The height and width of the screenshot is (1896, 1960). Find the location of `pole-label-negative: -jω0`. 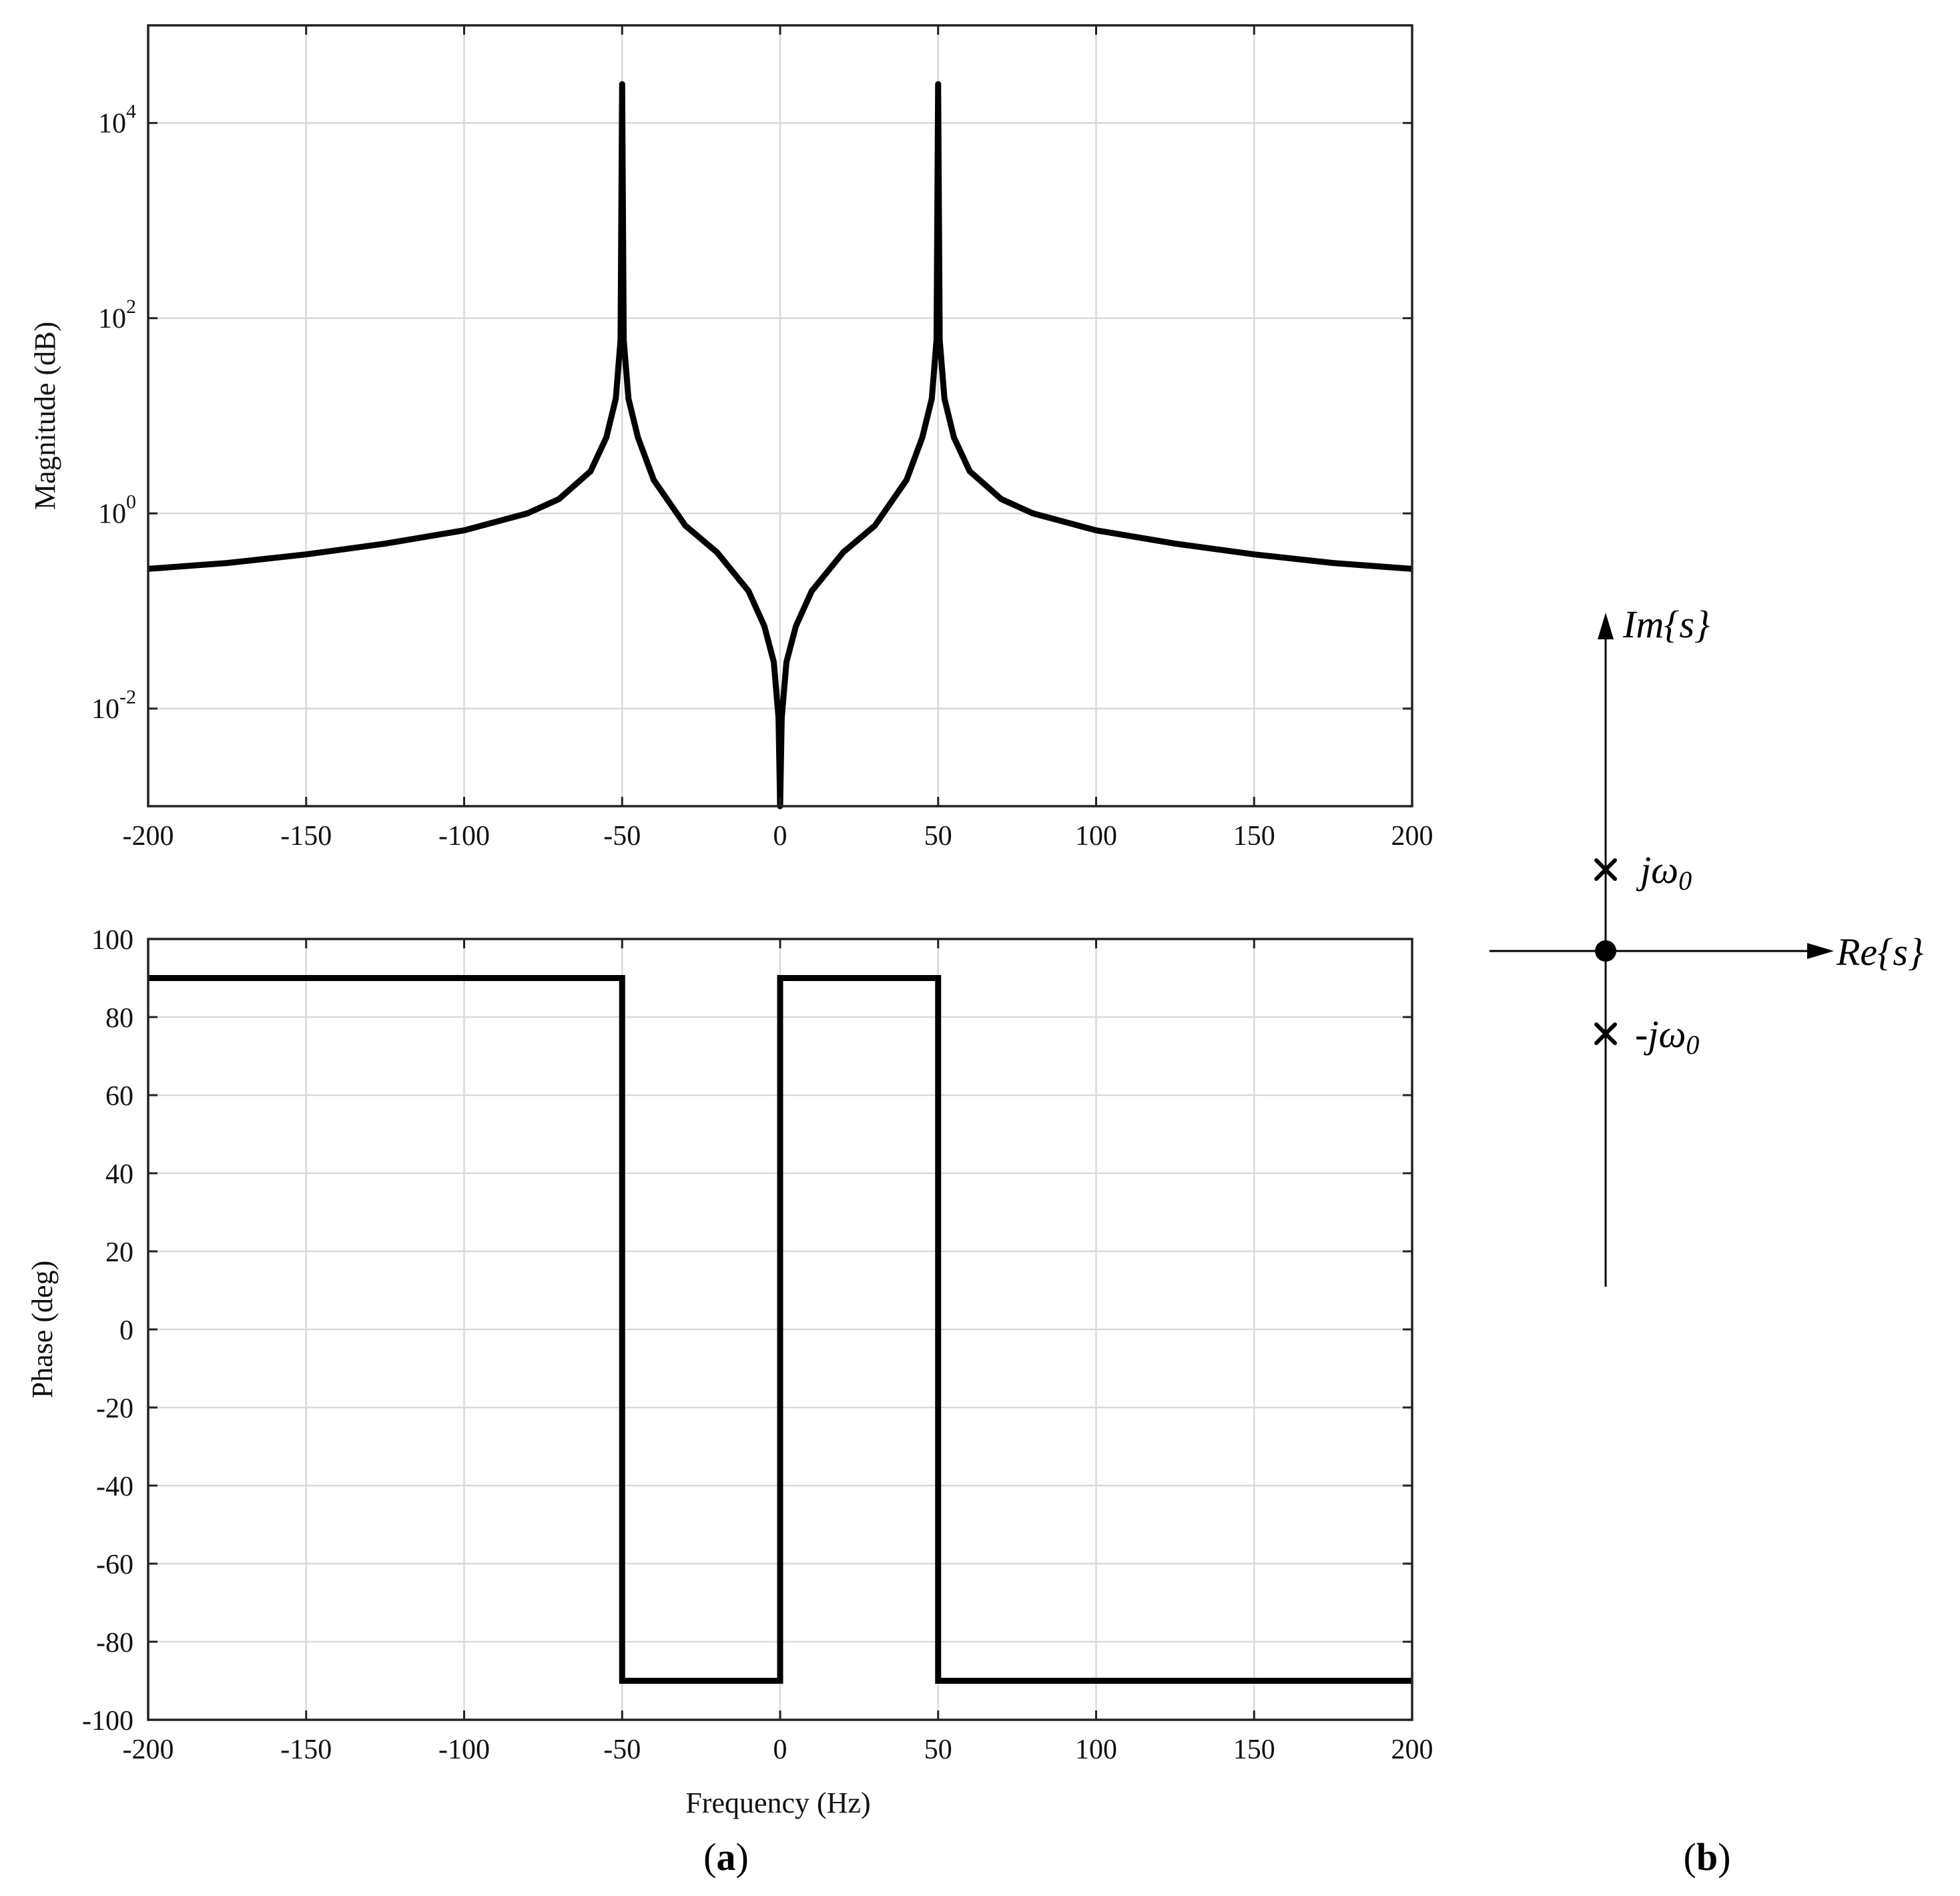

pole-label-negative: -jω0 is located at coordinates (1667, 1036).